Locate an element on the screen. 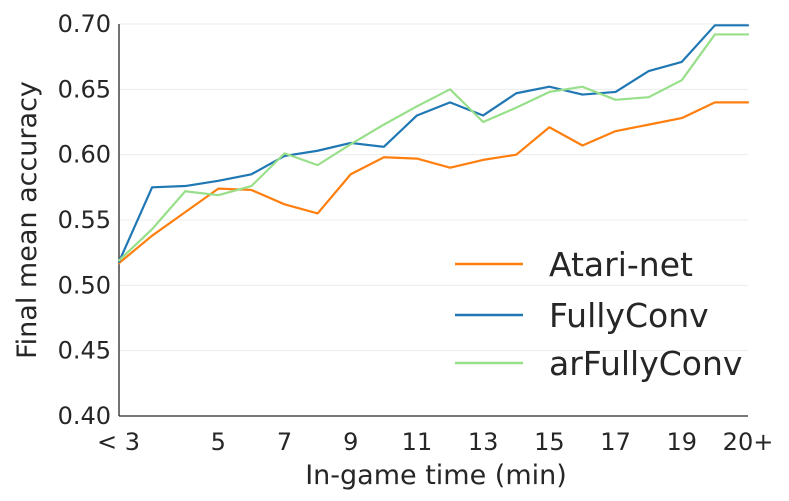 The width and height of the screenshot is (789, 501). y-tick-label-3: 0.55 is located at coordinates (84, 220).